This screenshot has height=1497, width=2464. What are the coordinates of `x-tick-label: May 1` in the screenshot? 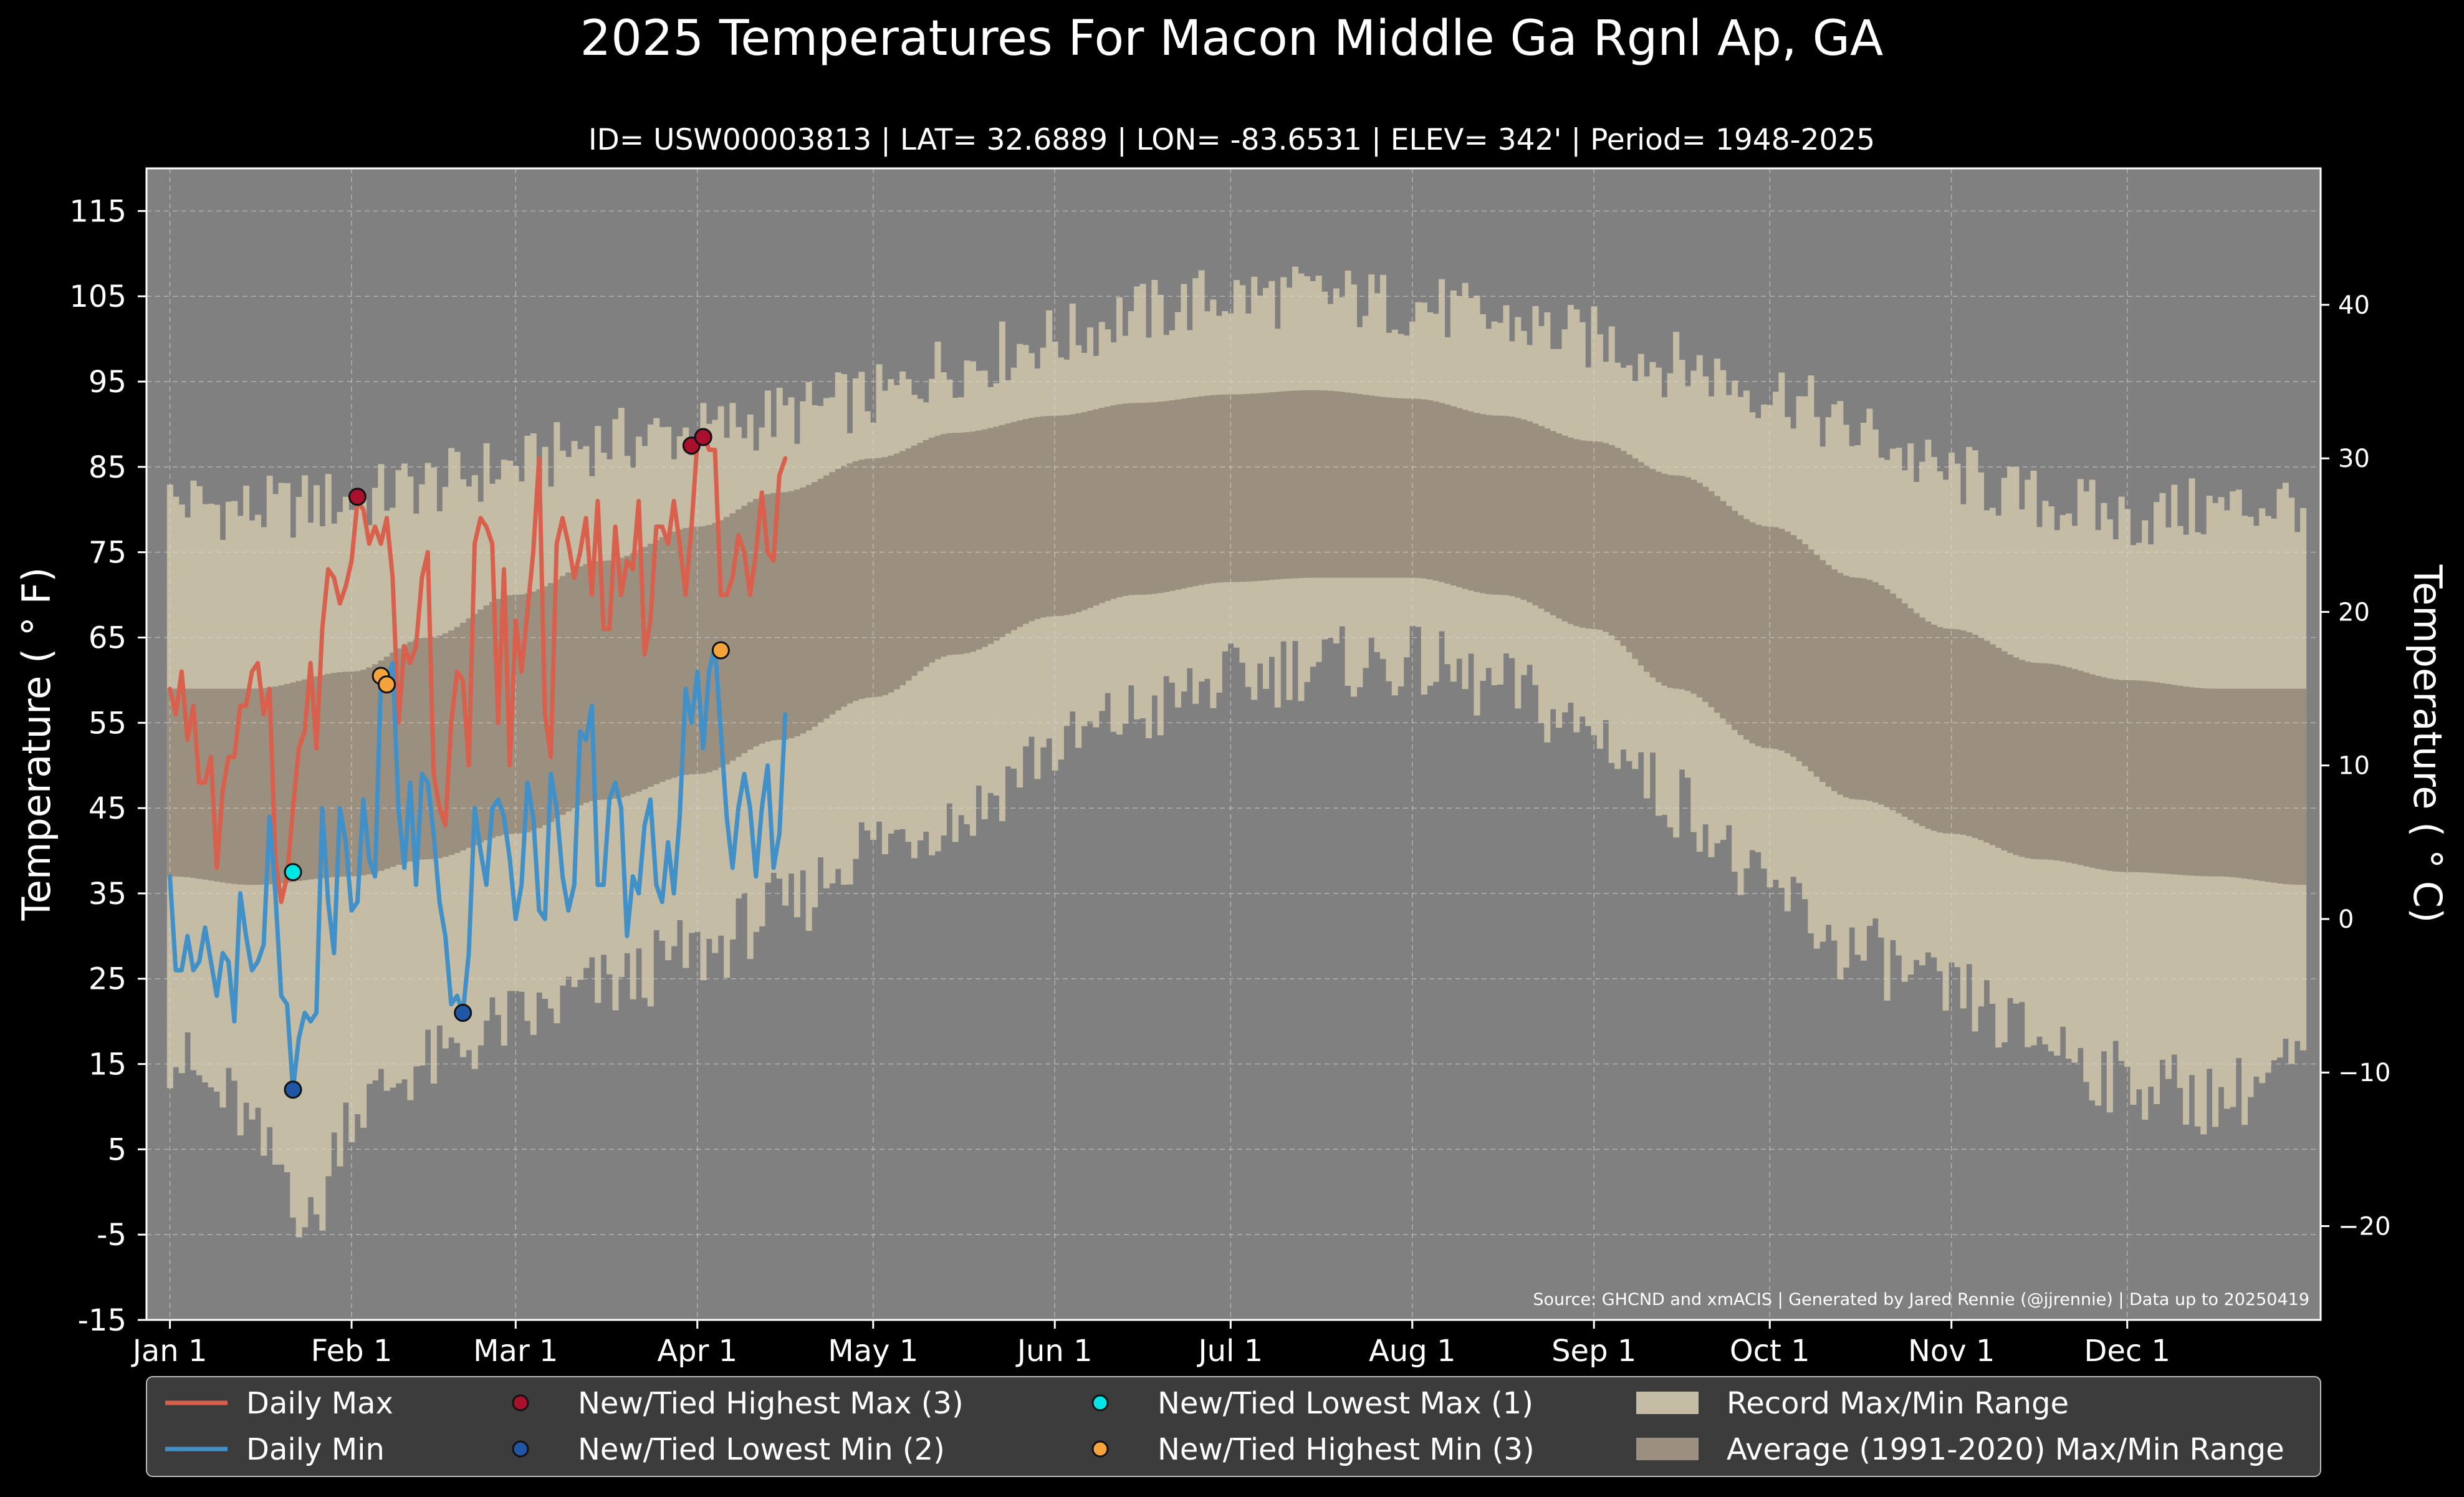 It's located at (873, 1351).